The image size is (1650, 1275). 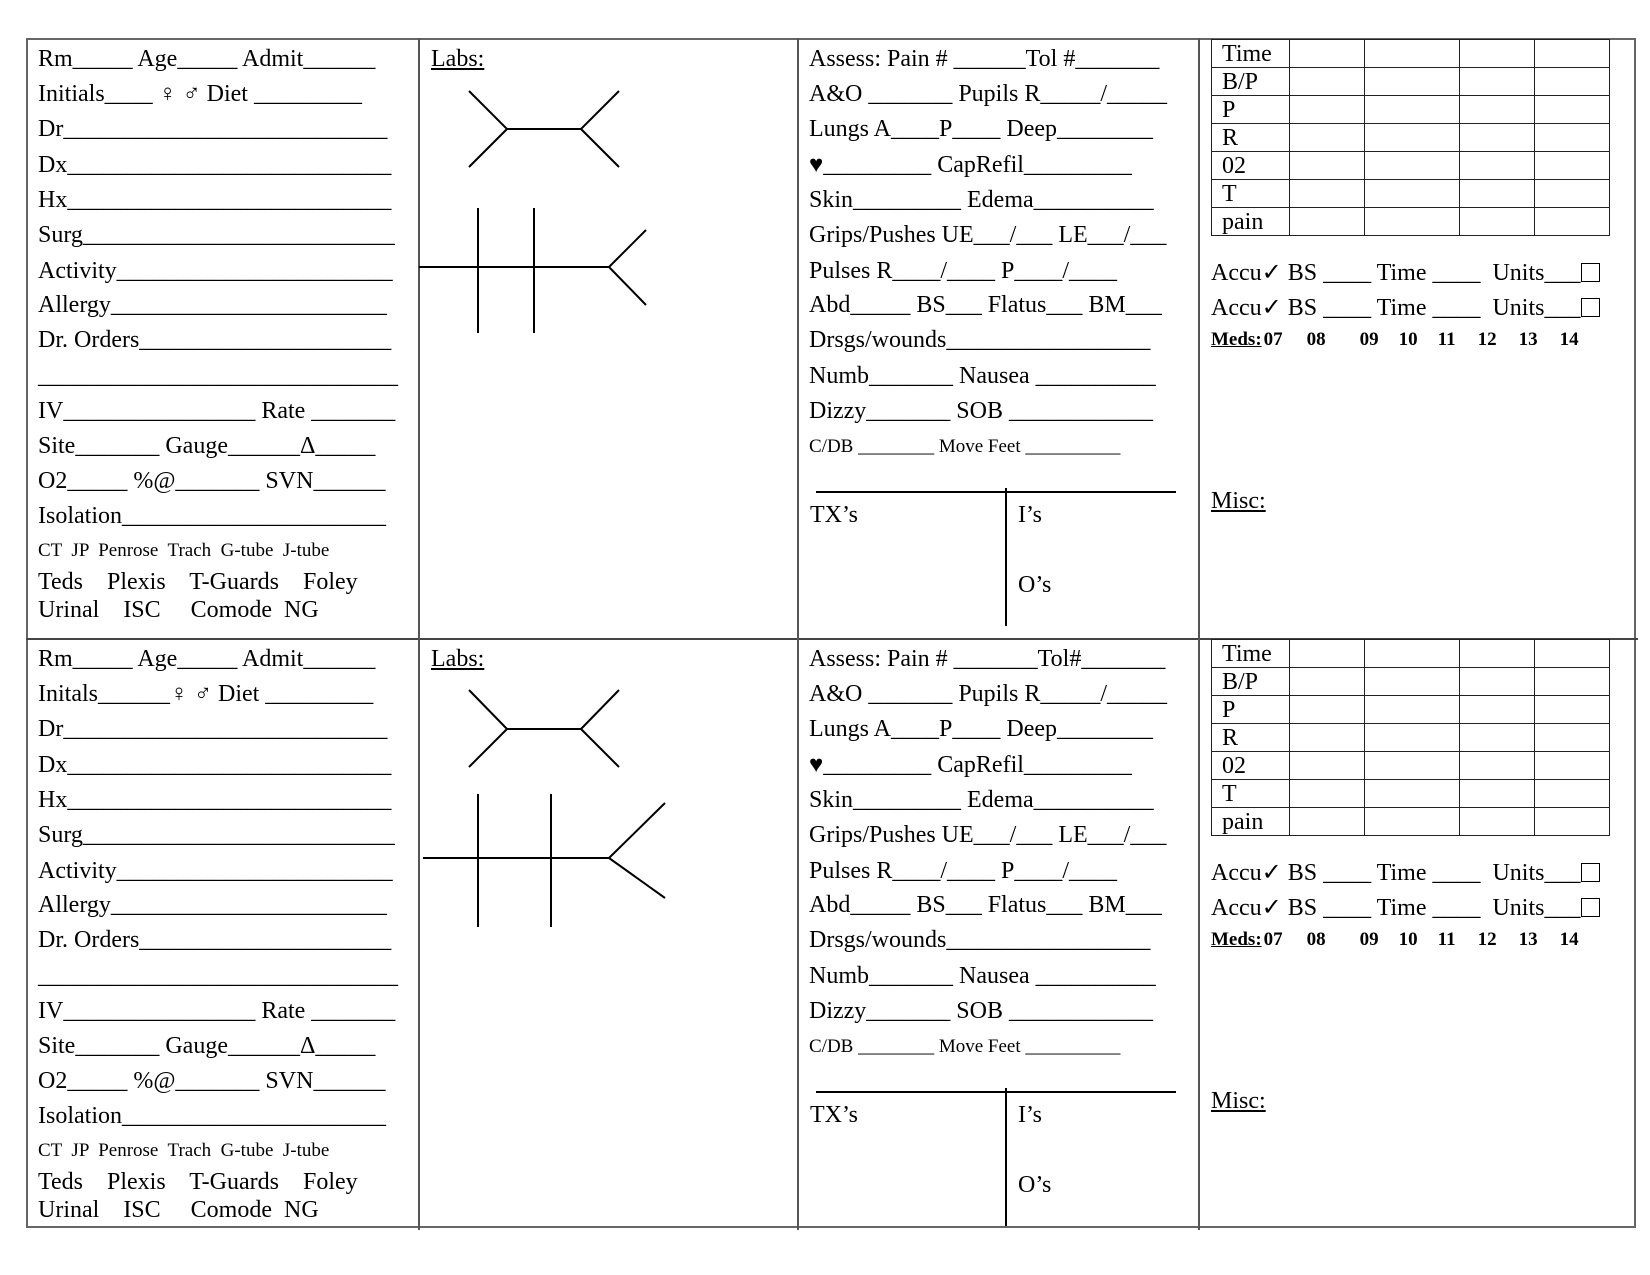 What do you see at coordinates (1487, 339) in the screenshot?
I see `med-hour: 12` at bounding box center [1487, 339].